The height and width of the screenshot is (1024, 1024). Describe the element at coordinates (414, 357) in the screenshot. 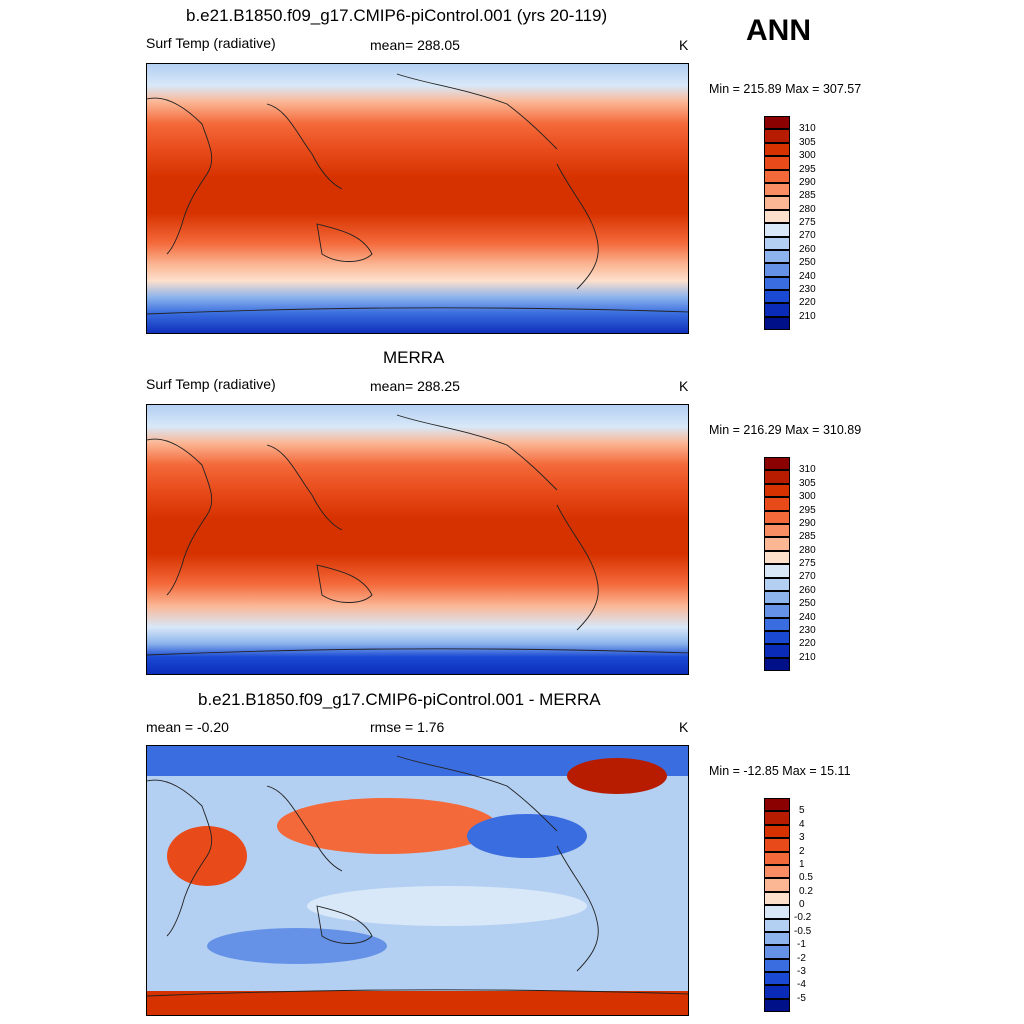

I see `panel-2-title: MERRA` at that location.